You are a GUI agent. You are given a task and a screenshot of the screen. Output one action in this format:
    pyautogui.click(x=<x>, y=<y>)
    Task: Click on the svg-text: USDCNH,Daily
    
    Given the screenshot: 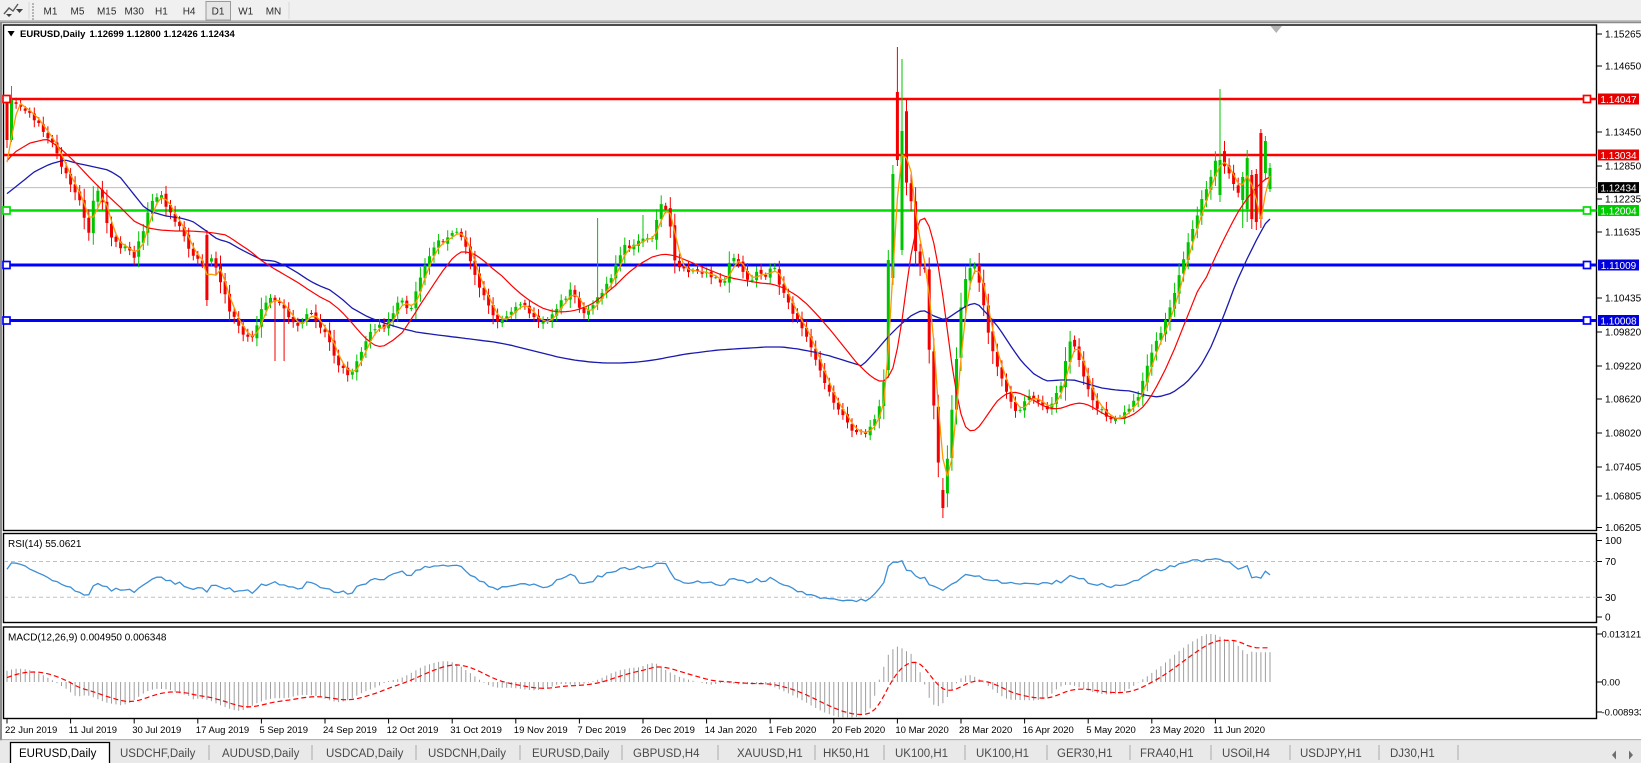 What is the action you would take?
    pyautogui.click(x=467, y=754)
    